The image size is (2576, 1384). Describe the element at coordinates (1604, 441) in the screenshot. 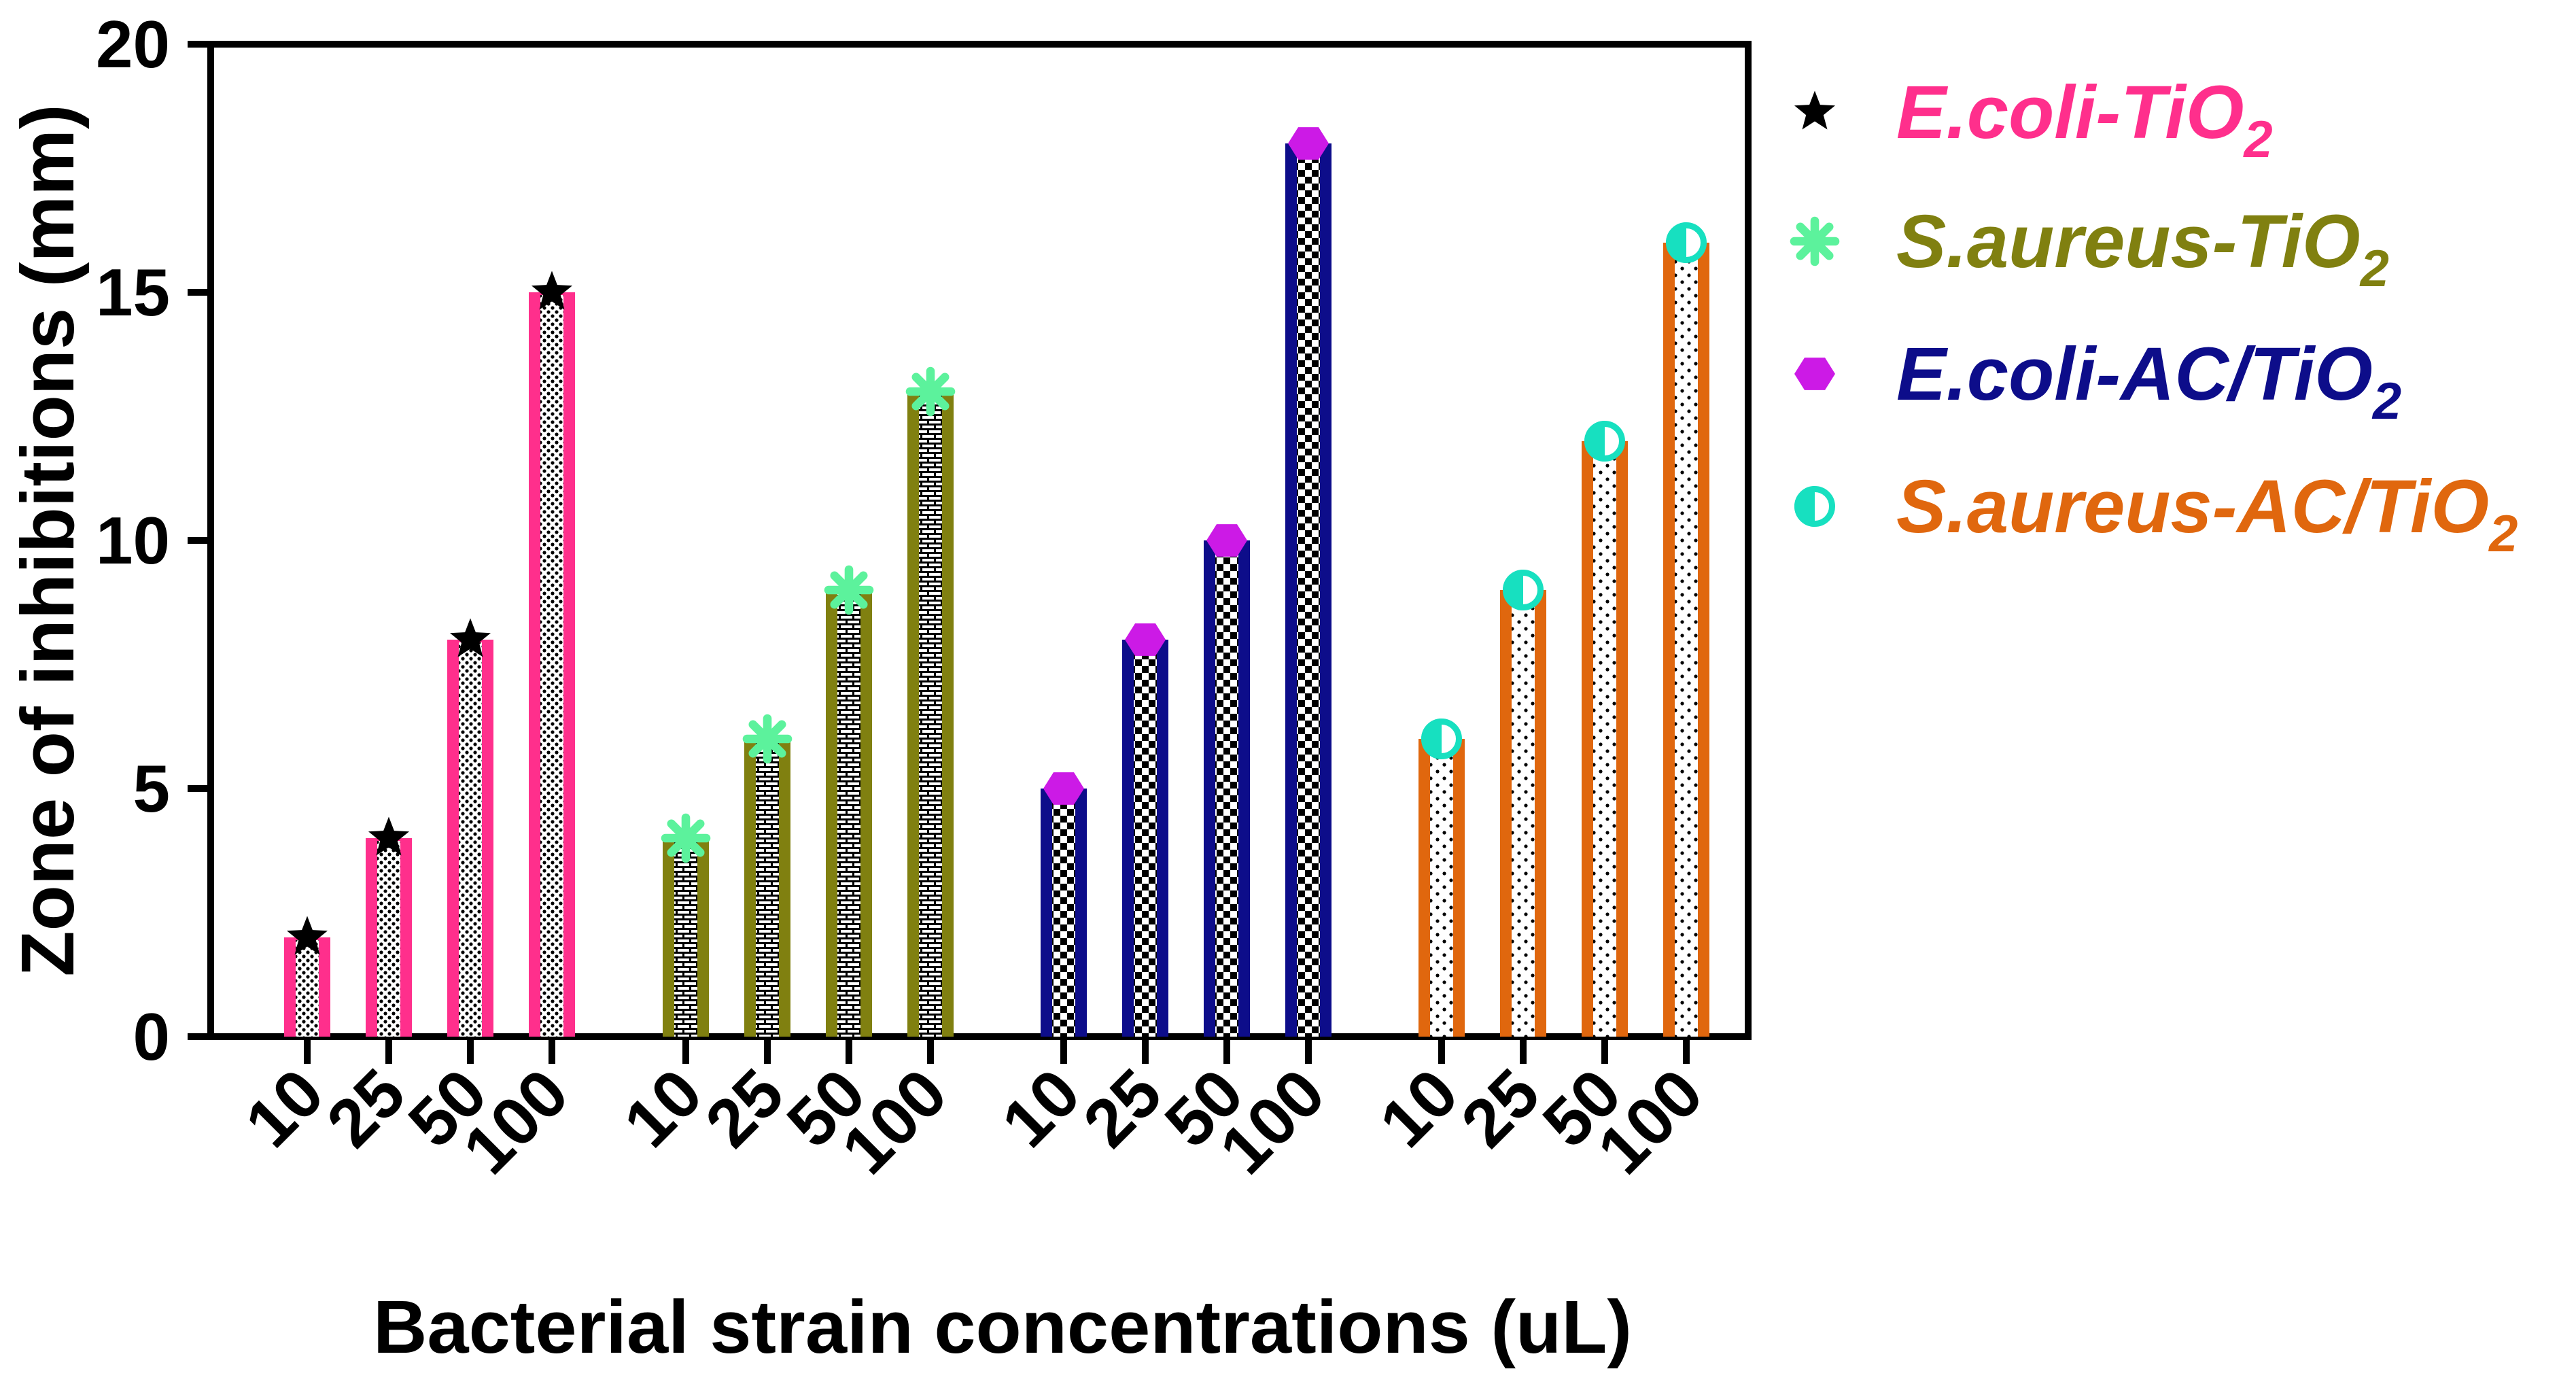

I see `marker-s3-c2` at that location.